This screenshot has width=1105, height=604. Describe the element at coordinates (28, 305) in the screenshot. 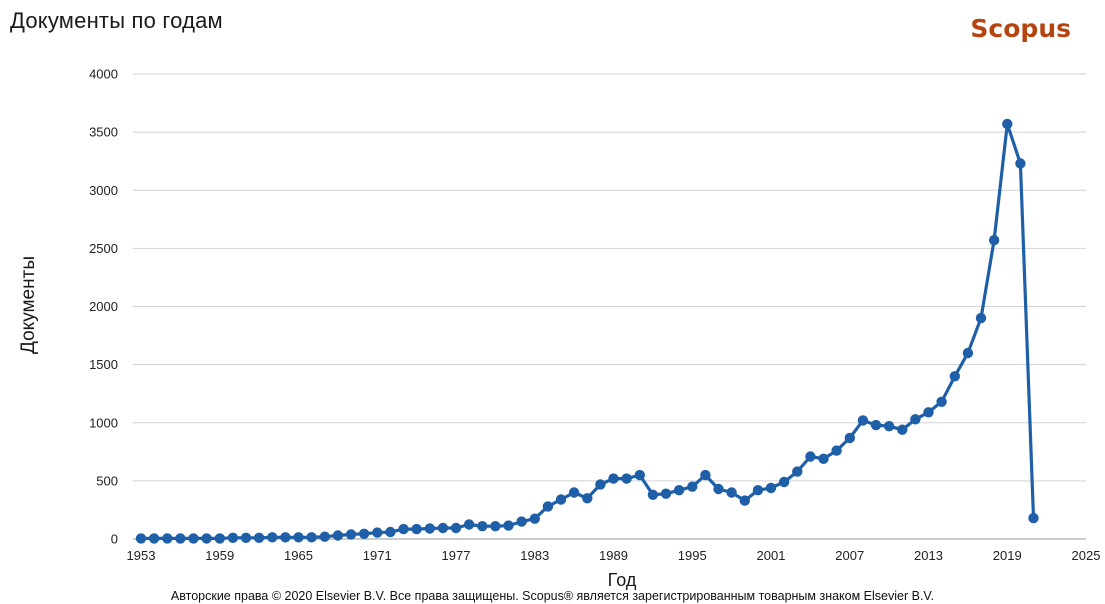

I see `y-axis-title: Документы` at that location.